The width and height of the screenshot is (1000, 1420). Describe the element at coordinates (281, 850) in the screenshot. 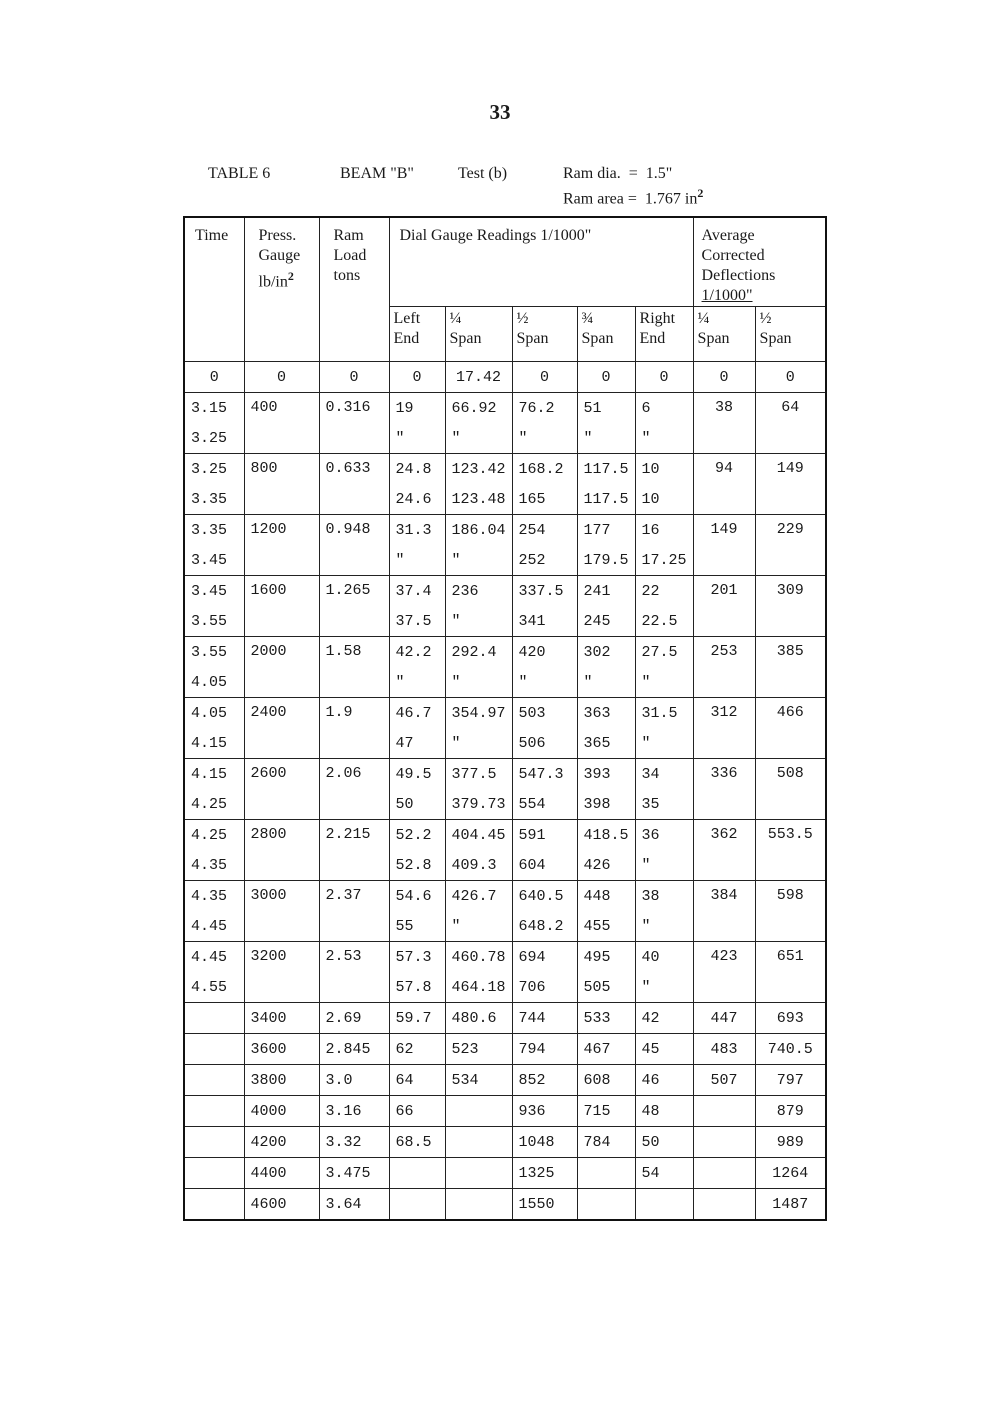

I see `cell-pressure: 2800` at that location.